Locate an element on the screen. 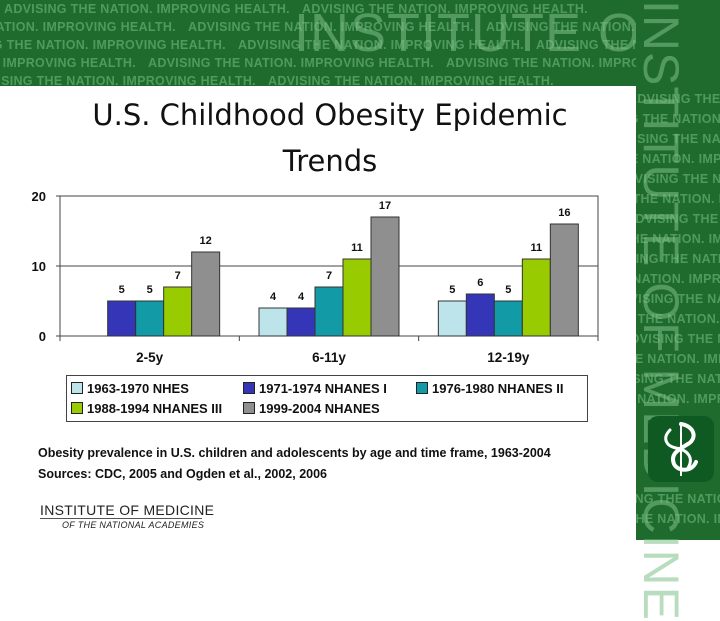 This screenshot has width=720, height=621. legend-item: 1963-1970 NHES is located at coordinates (130, 388).